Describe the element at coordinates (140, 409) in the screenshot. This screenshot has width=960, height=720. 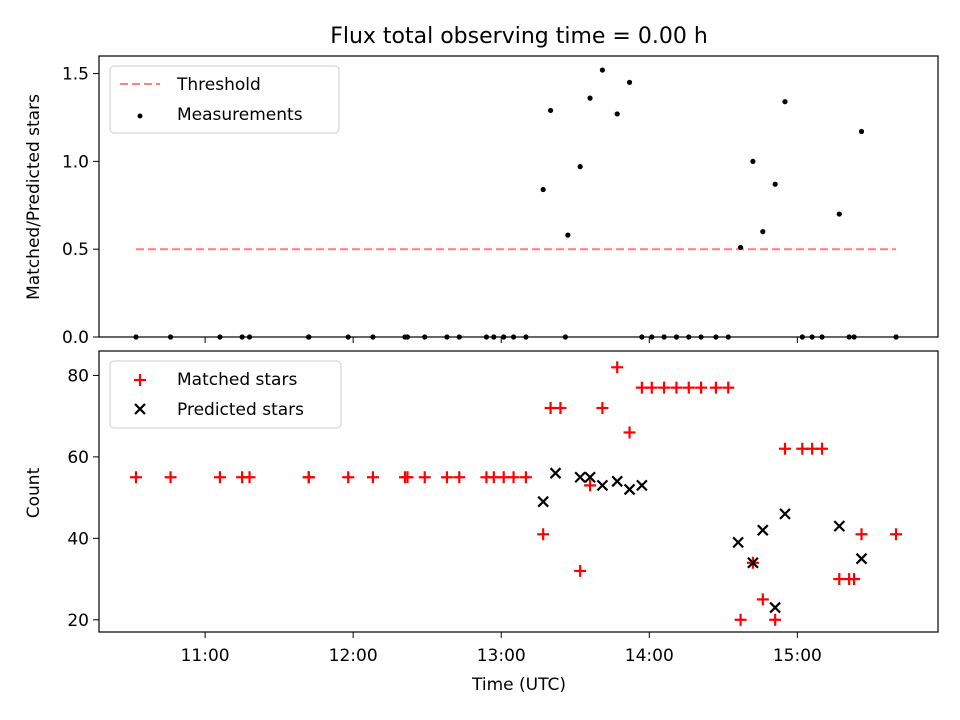
I see `legend-predicted-swatch` at that location.